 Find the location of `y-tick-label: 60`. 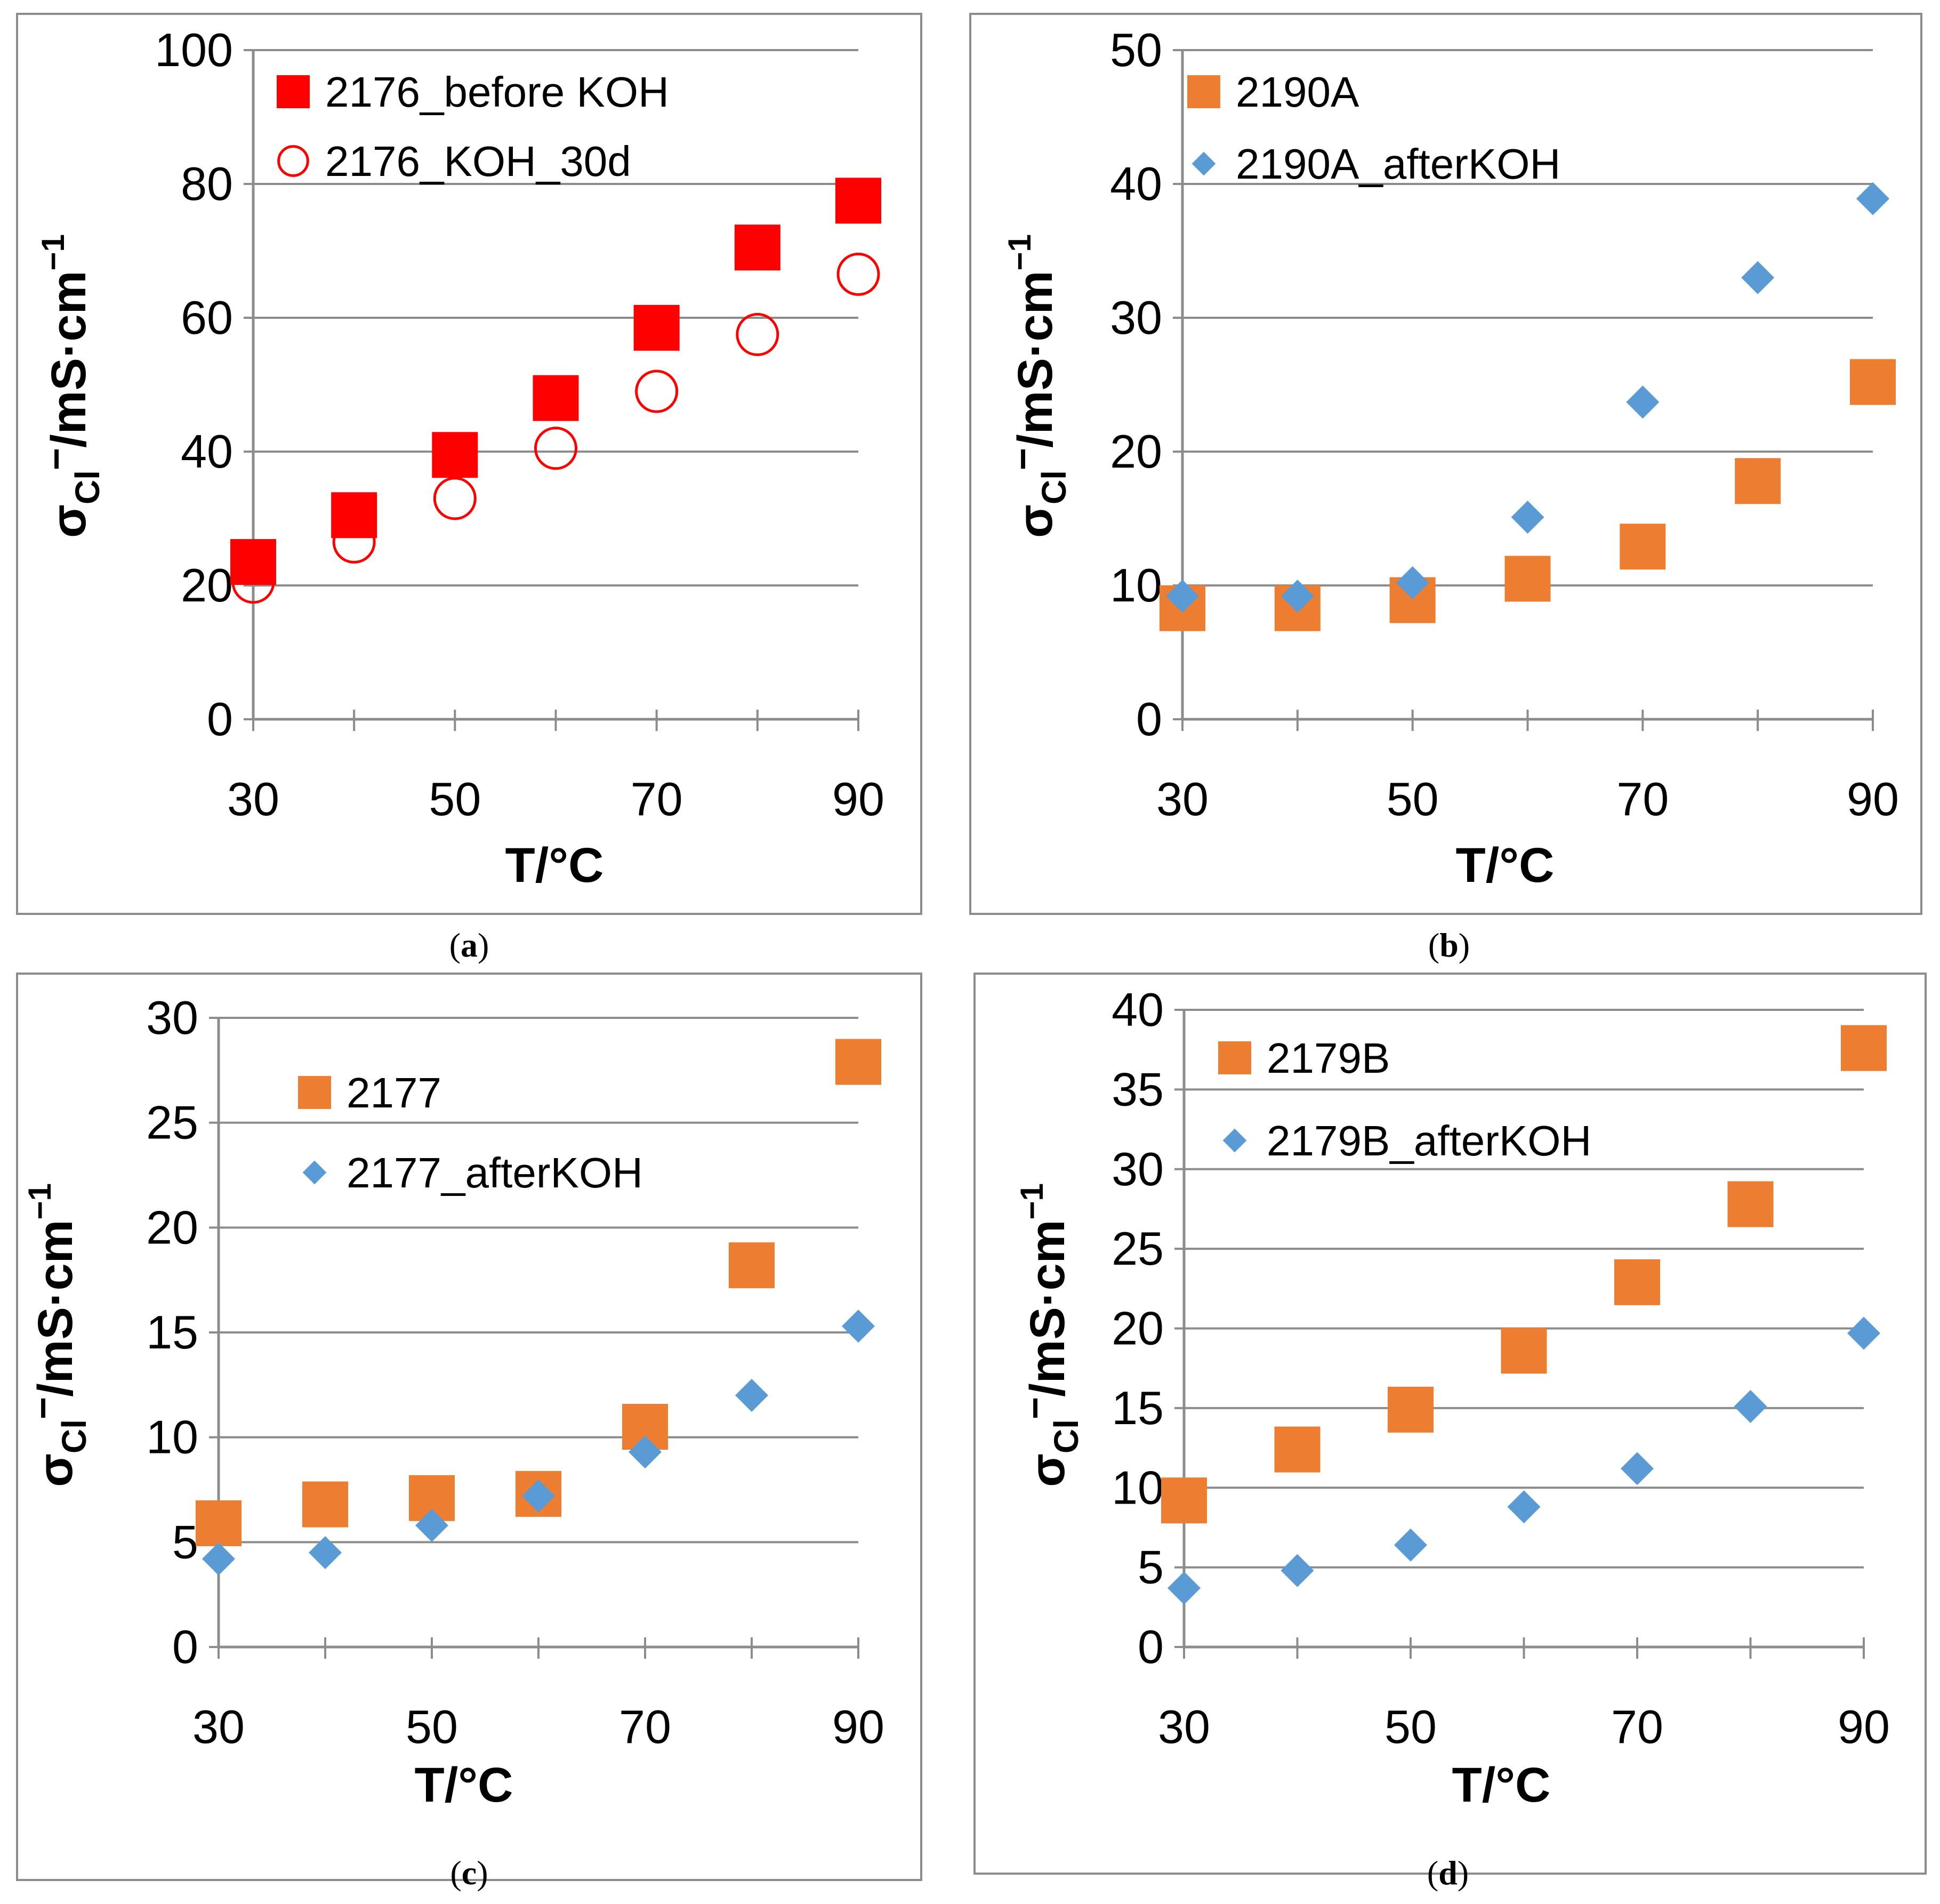

y-tick-label: 60 is located at coordinates (207, 317).